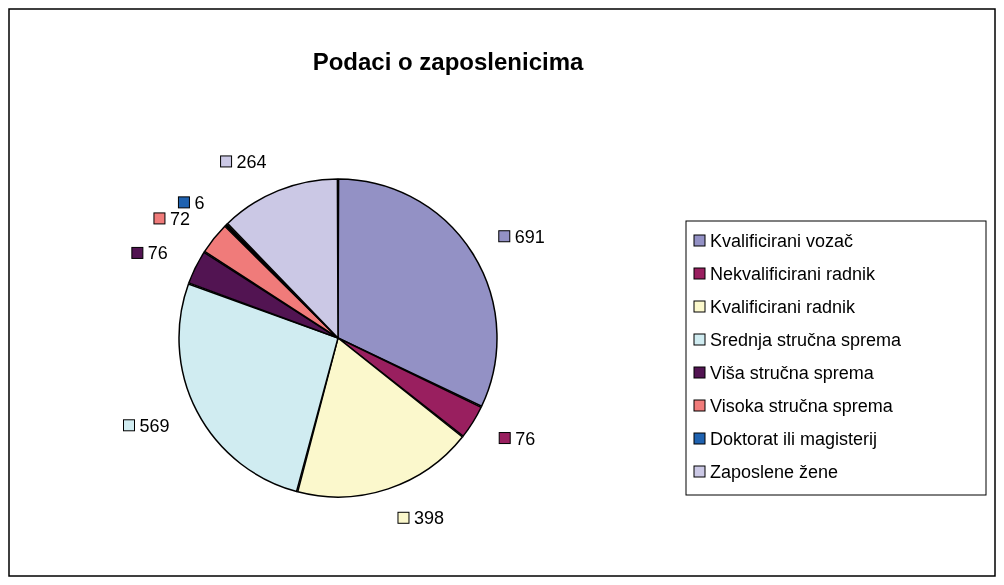  I want to click on data-label: 72, so click(179, 218).